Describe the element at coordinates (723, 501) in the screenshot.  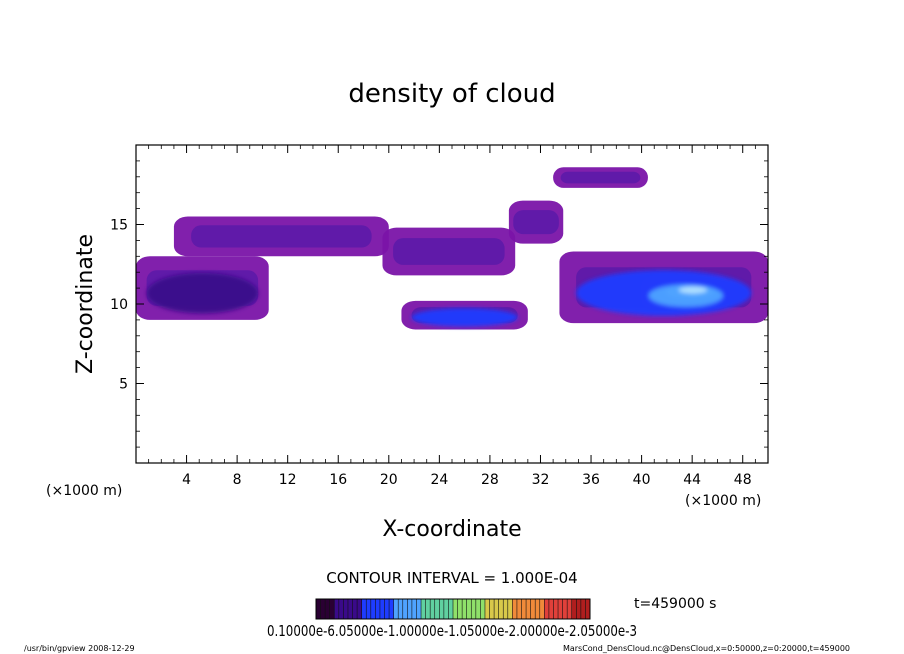
I see `x-unit-right: (×1000 m)` at that location.